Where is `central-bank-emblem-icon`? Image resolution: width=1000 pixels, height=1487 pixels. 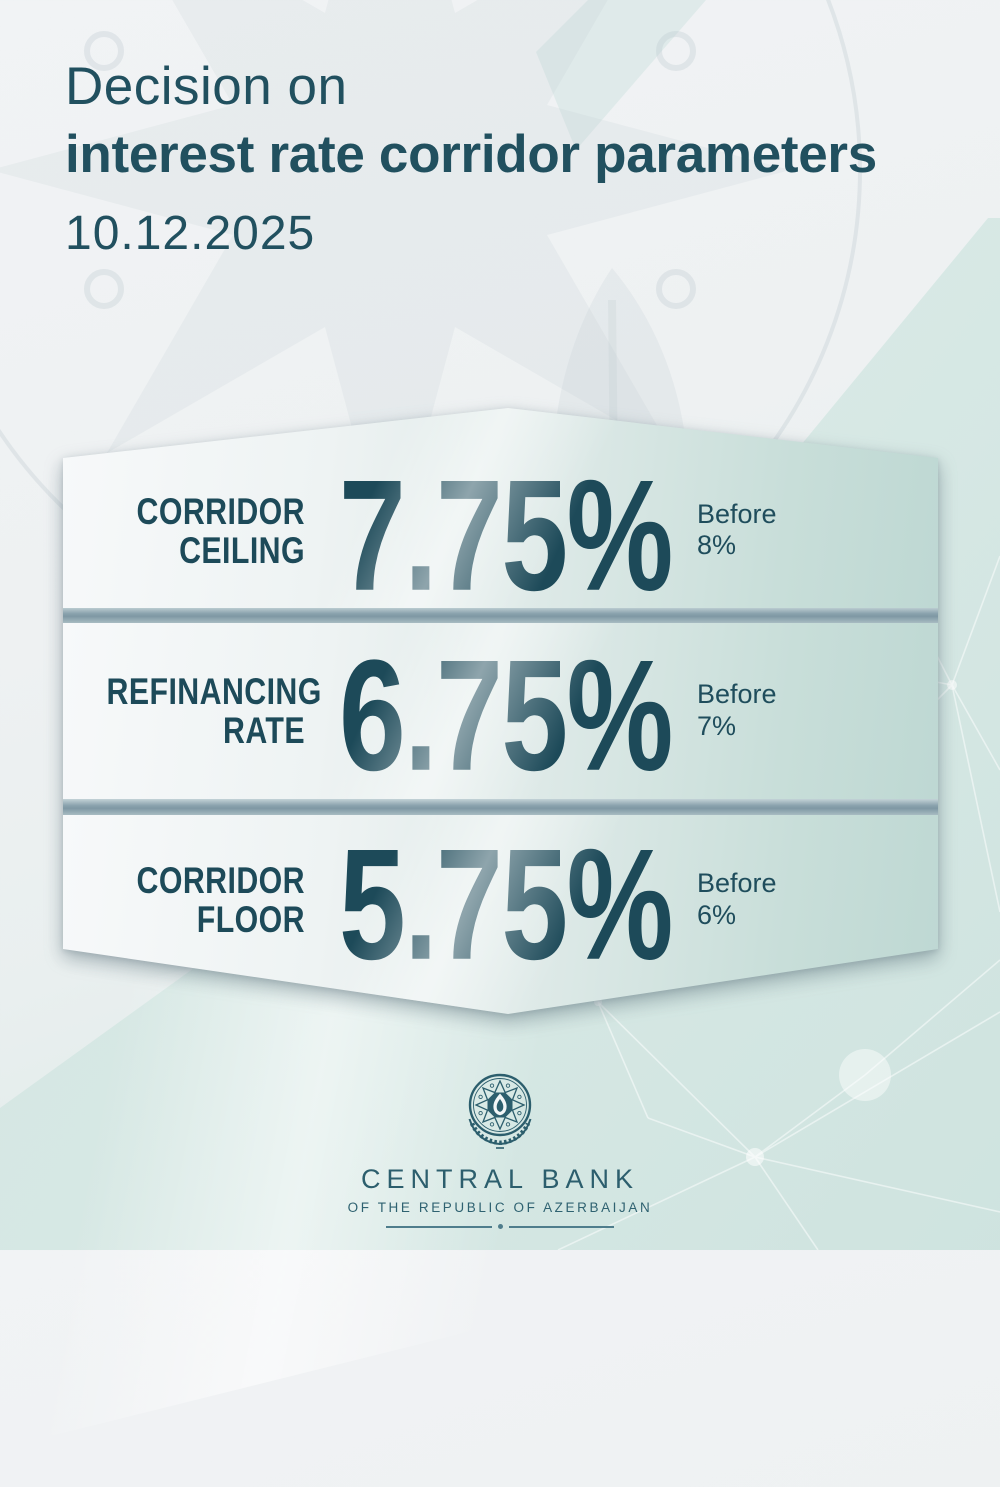
central-bank-emblem-icon is located at coordinates (500, 1111).